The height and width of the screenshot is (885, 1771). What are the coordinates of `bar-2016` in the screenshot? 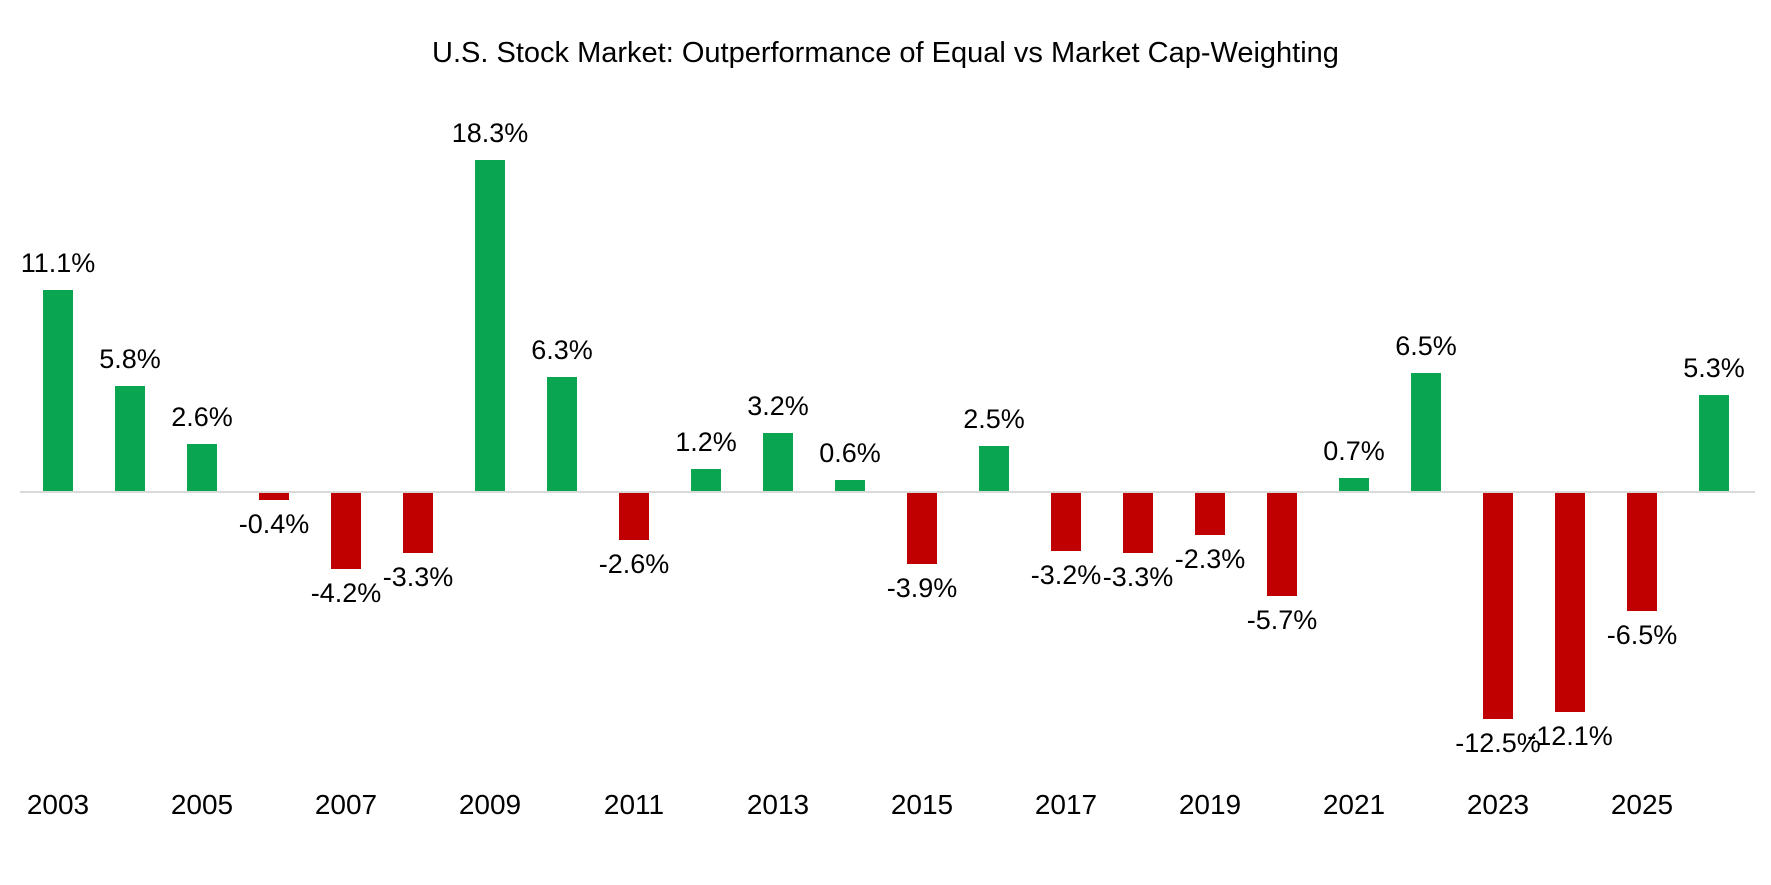 It's located at (994, 468).